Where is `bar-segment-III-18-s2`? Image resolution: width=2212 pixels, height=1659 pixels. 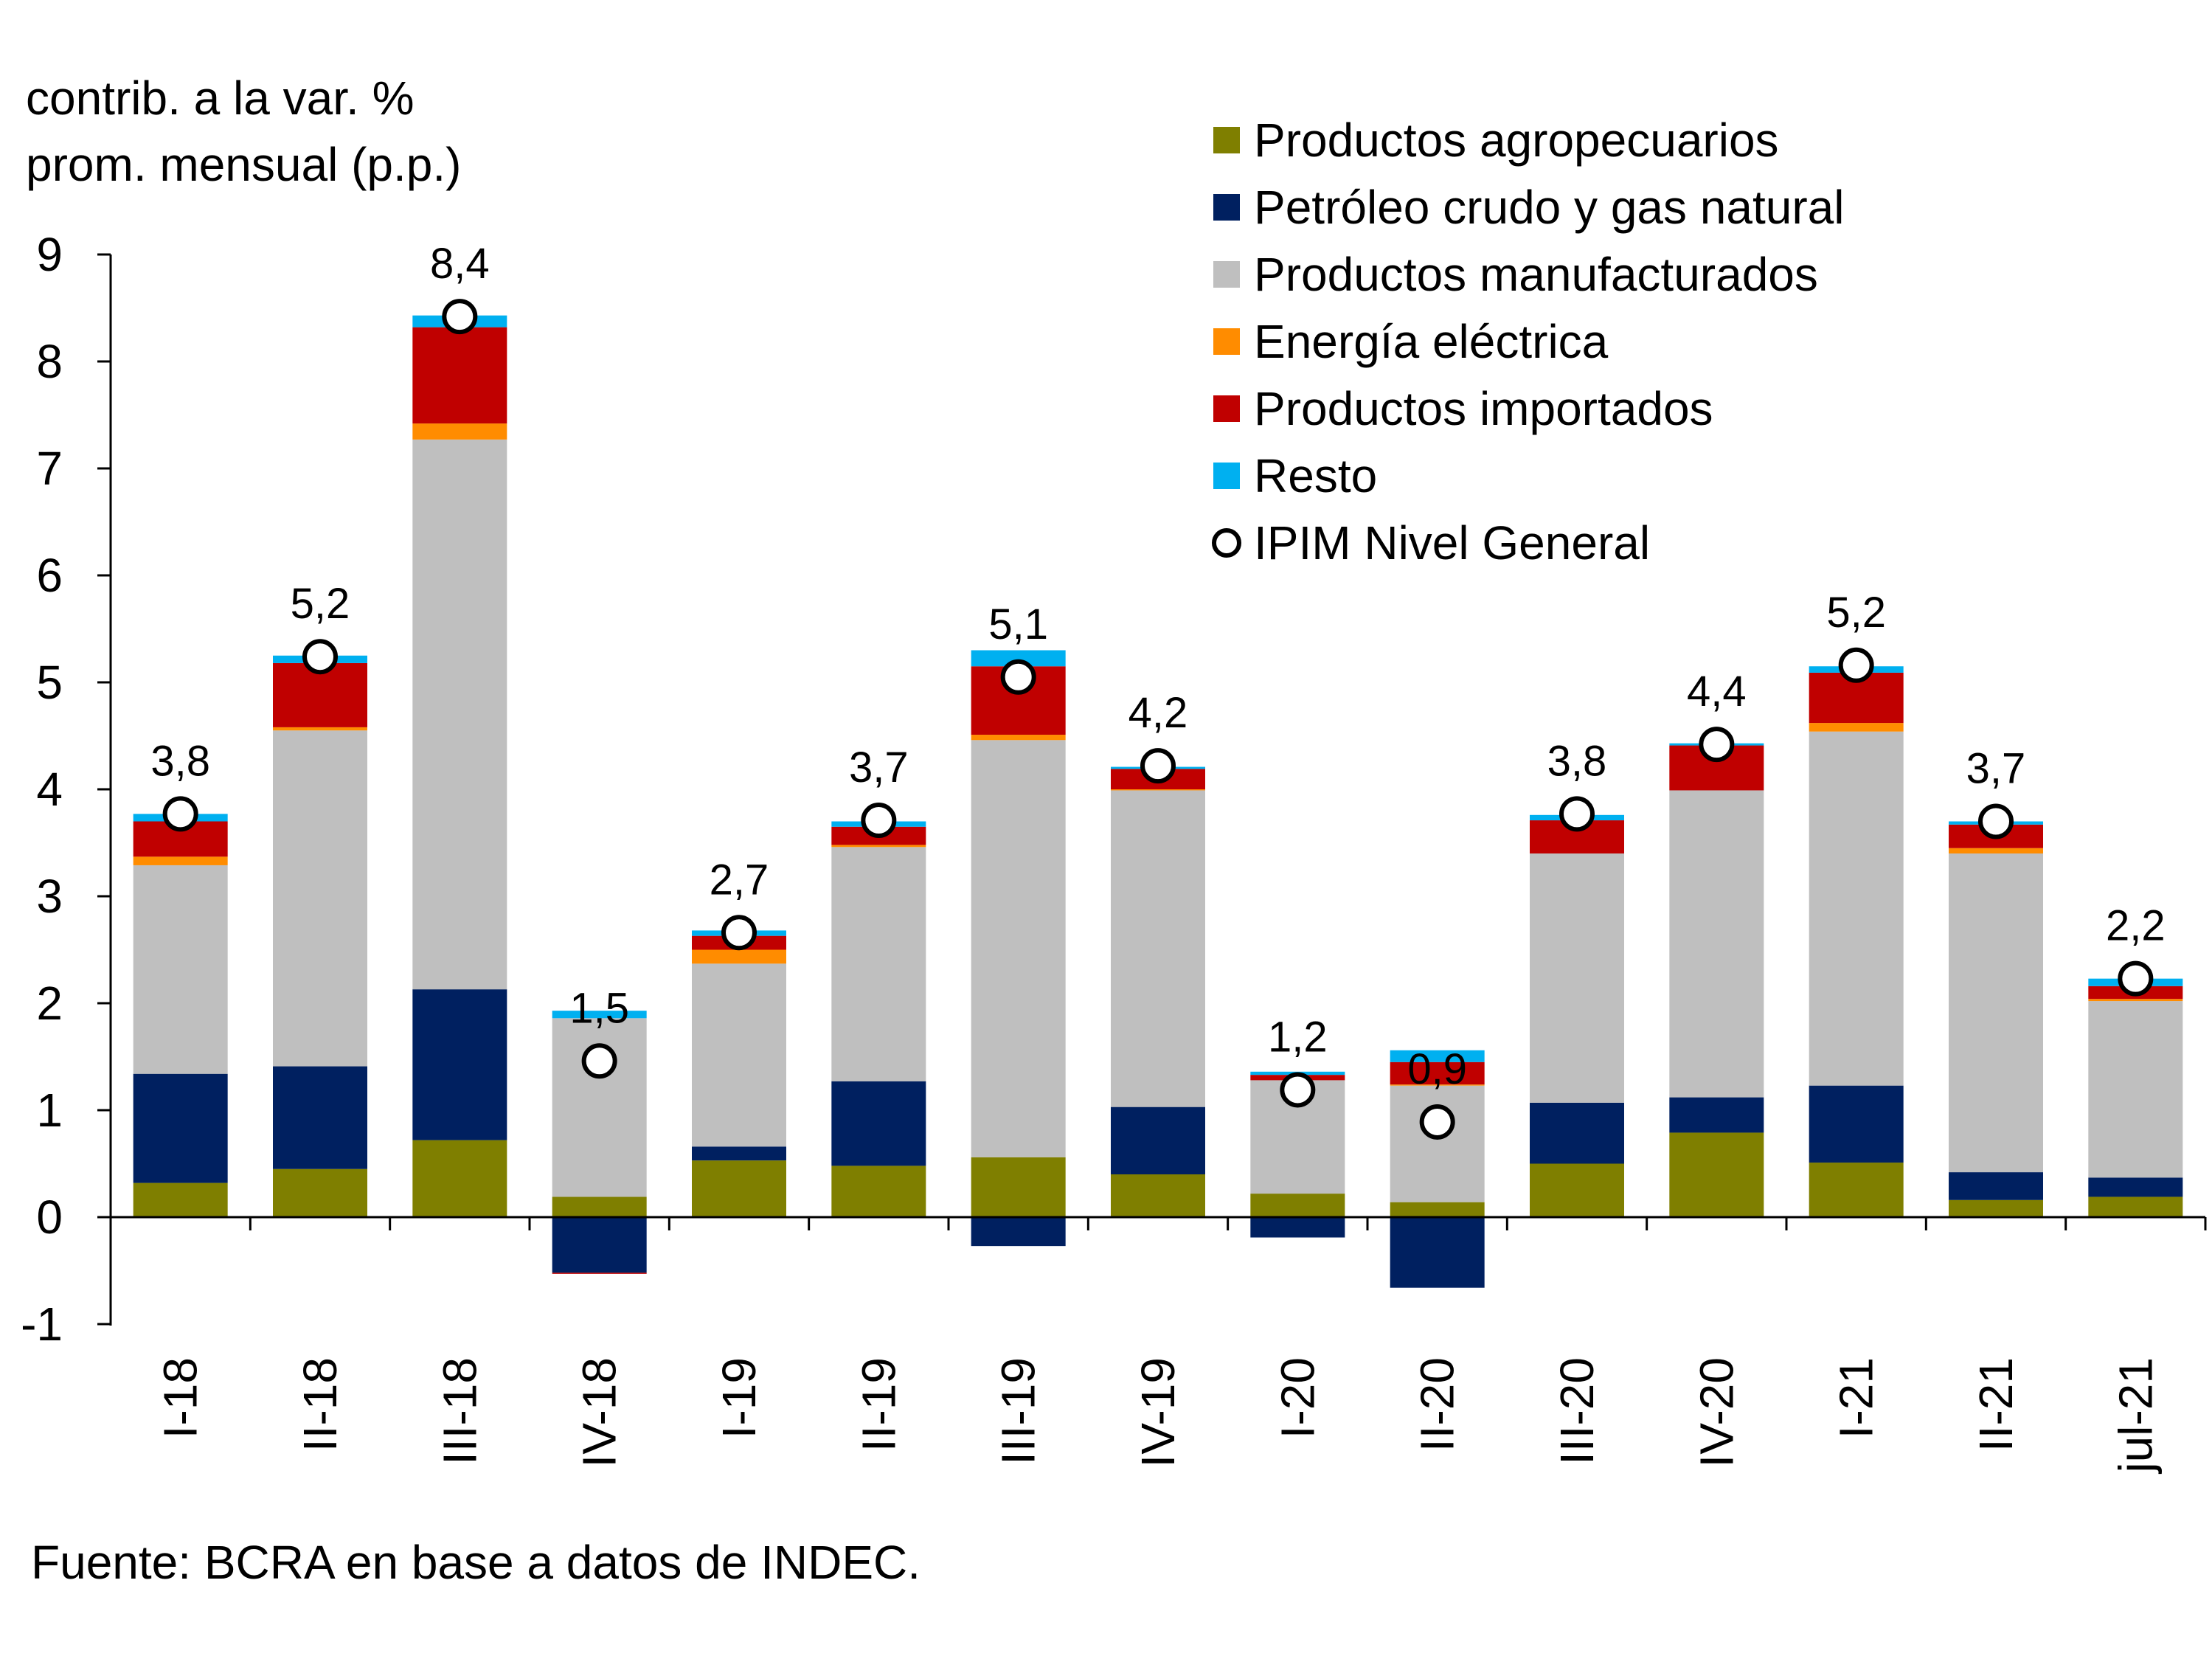 bar-segment-III-18-s2 is located at coordinates (460, 714).